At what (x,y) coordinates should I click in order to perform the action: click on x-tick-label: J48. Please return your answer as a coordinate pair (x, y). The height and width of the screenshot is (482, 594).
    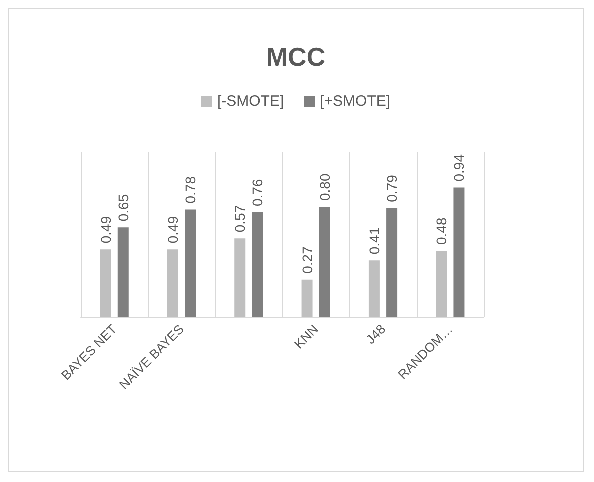
    Looking at the image, I should click on (376, 335).